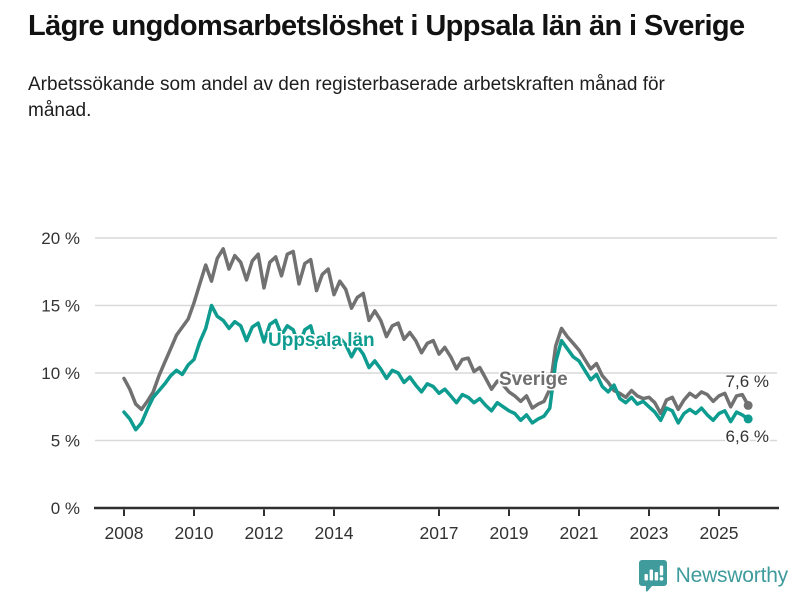 This screenshot has height=600, width=800. Describe the element at coordinates (509, 533) in the screenshot. I see `x-tick-label: 2019` at that location.